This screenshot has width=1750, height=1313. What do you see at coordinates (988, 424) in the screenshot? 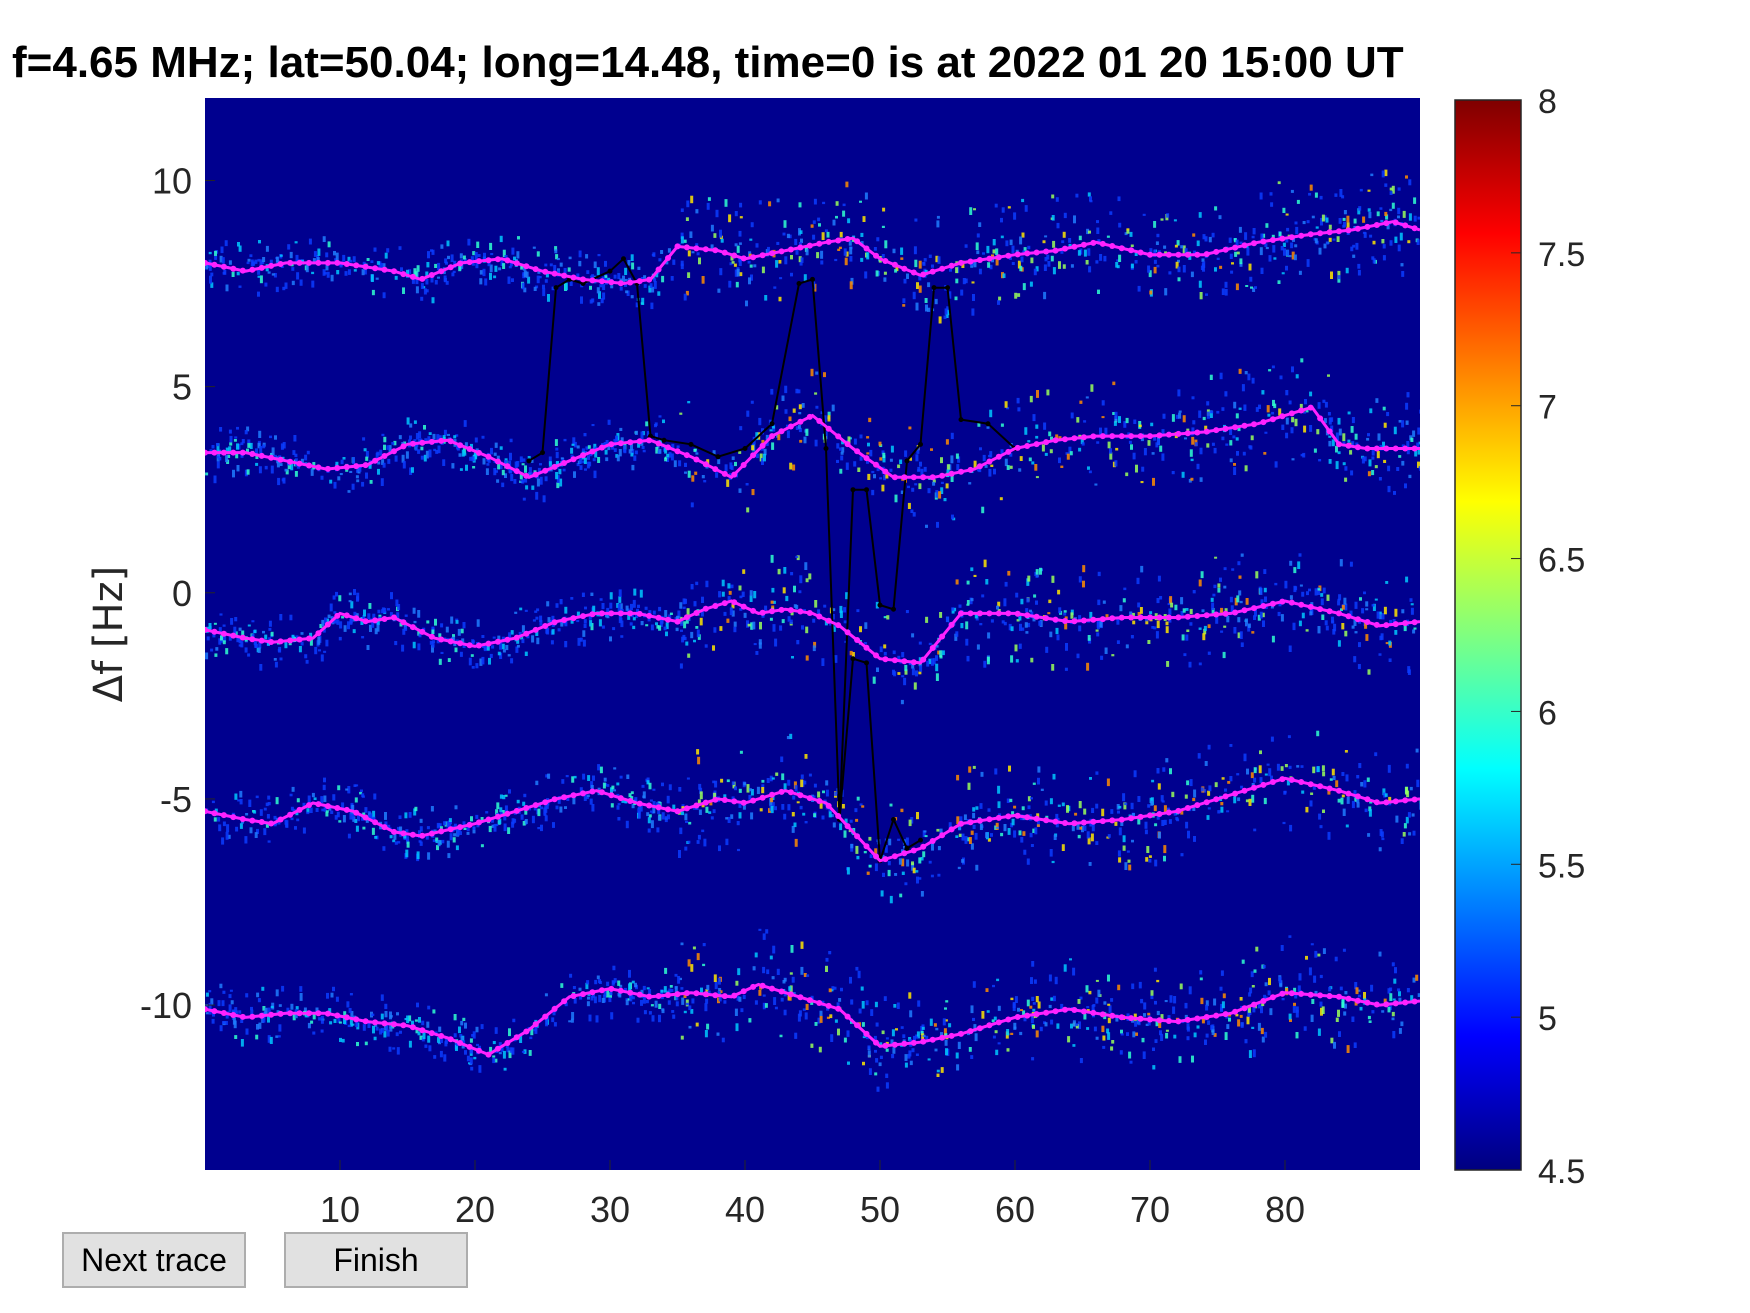
I see `black-trace-point` at bounding box center [988, 424].